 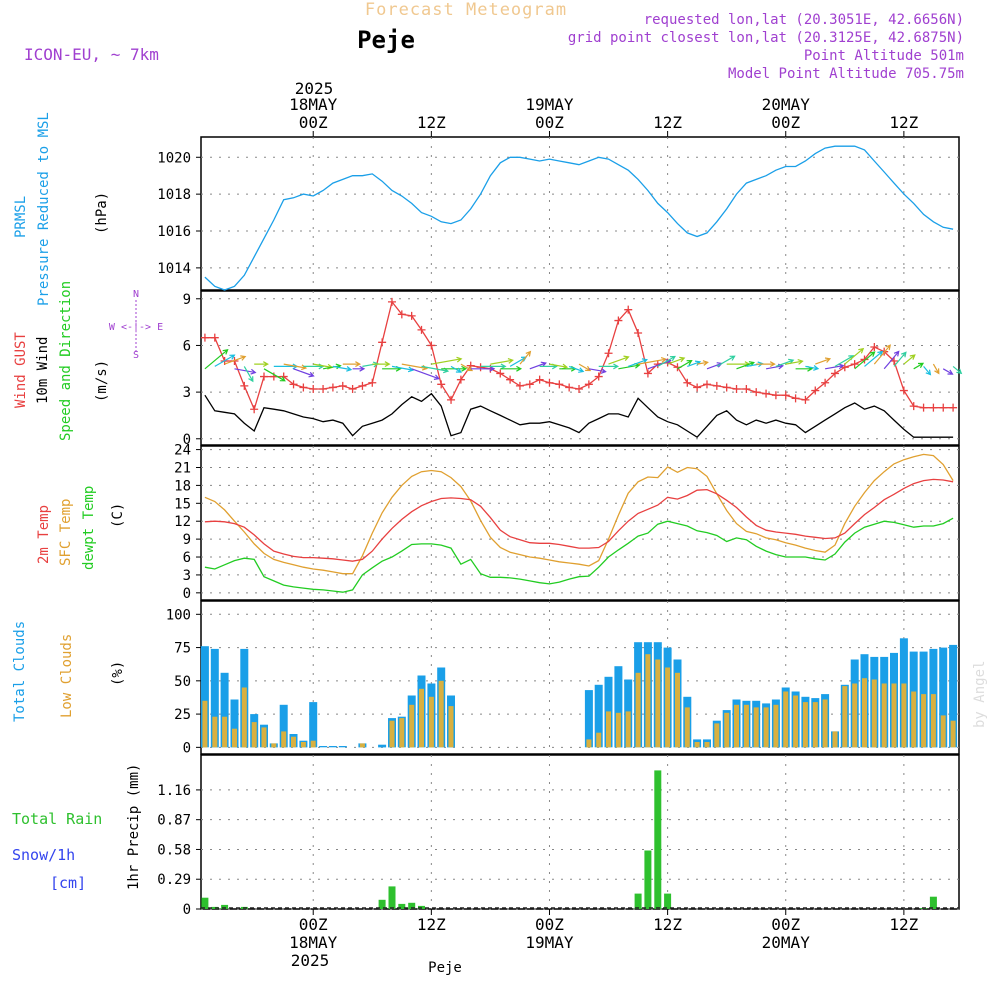 What do you see at coordinates (667, 924) in the screenshot?
I see `bottom-hour-label: 12Z` at bounding box center [667, 924].